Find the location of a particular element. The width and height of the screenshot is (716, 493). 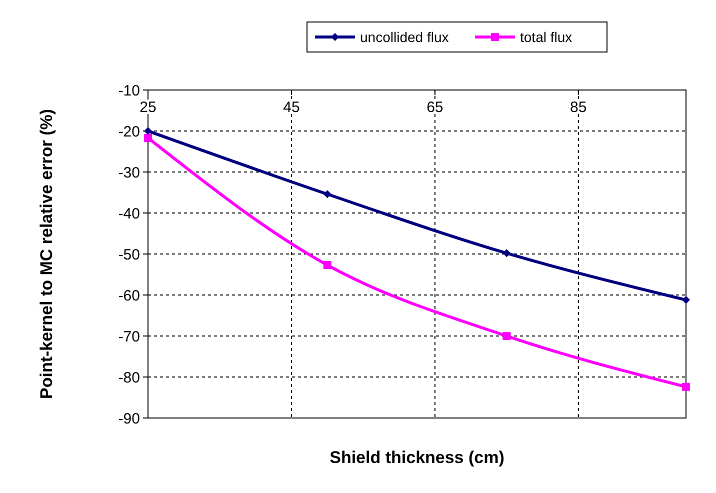

y-tick-label: -60 is located at coordinates (129, 295).